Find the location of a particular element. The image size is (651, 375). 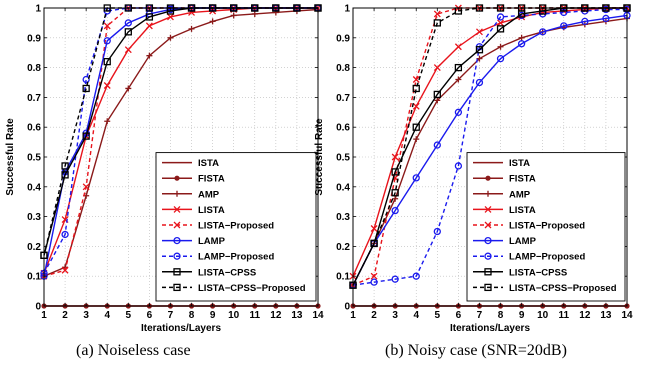

legend-label: LAMP−Proposed is located at coordinates (547, 257).